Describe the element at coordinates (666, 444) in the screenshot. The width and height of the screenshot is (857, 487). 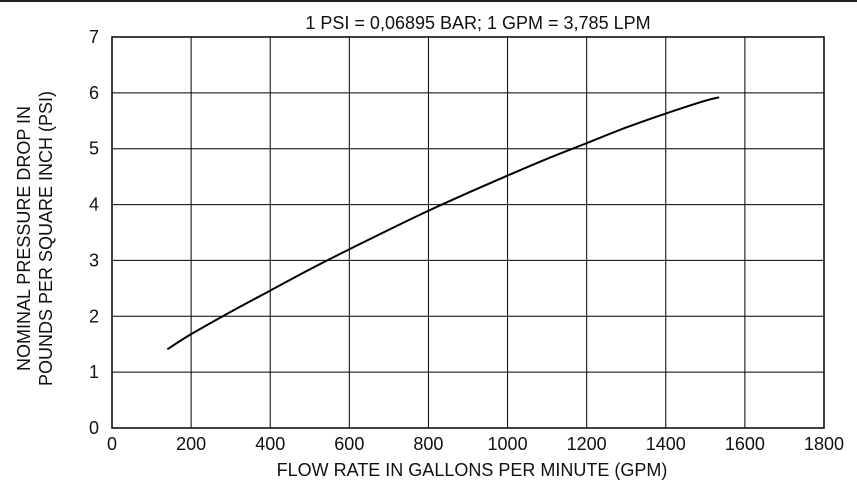
I see `x-tick-label: 1400` at that location.